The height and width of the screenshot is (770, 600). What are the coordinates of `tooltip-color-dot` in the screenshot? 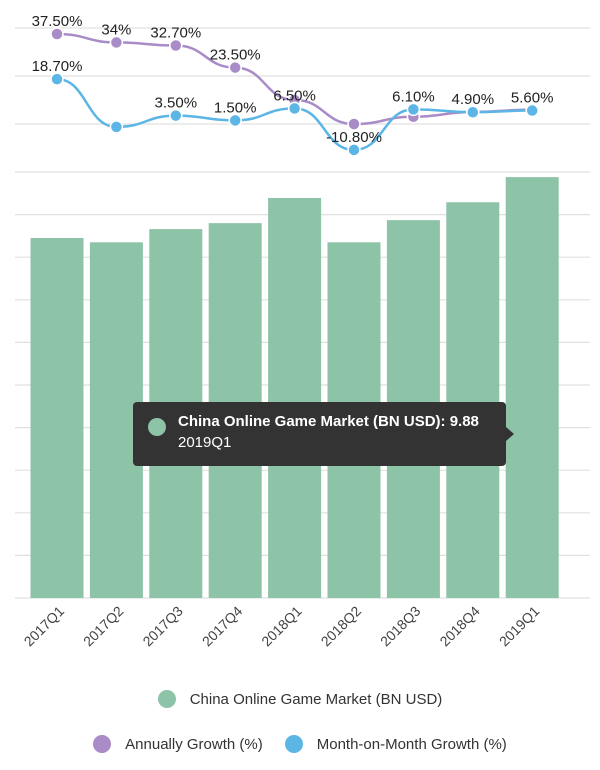 It's located at (157, 427).